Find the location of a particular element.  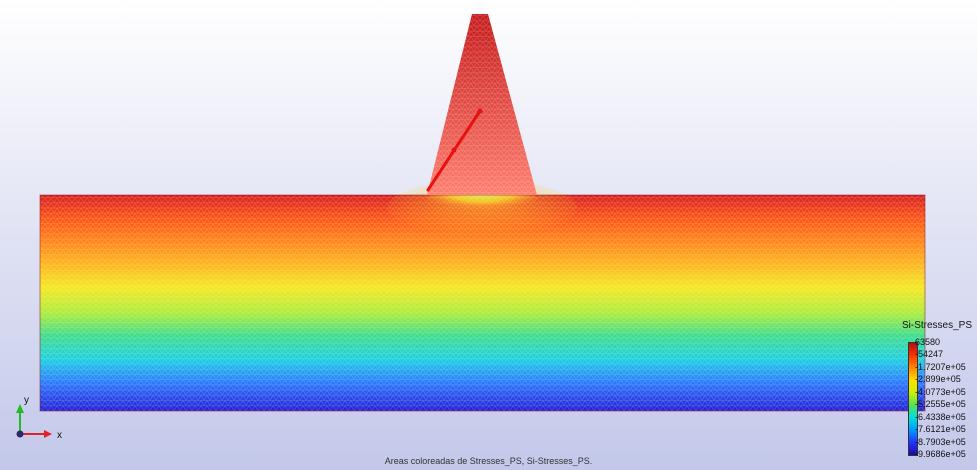

legend-tick-label: -54247 is located at coordinates (929, 354).